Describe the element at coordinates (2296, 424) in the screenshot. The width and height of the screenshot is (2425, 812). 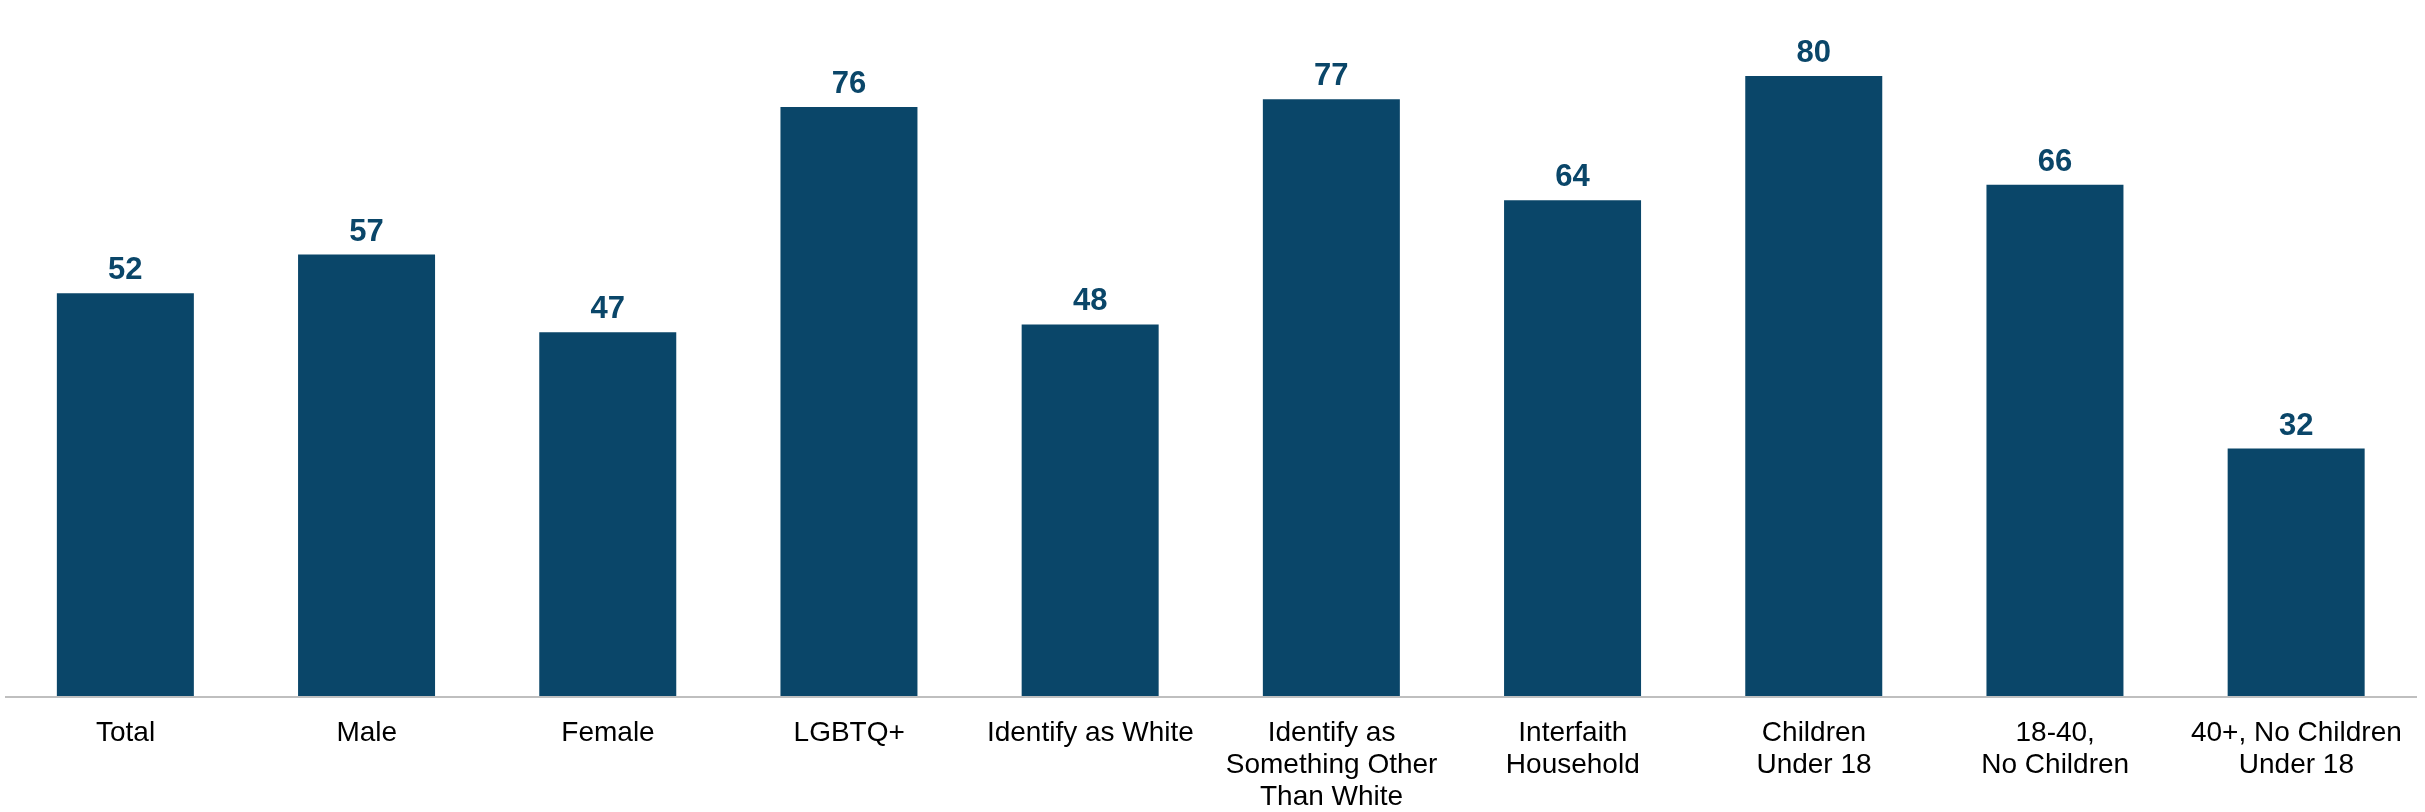
I see `data-label: 32` at that location.